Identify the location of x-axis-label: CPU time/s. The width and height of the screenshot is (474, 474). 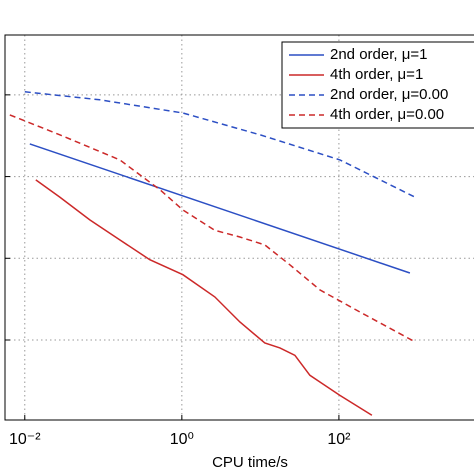
(250, 462).